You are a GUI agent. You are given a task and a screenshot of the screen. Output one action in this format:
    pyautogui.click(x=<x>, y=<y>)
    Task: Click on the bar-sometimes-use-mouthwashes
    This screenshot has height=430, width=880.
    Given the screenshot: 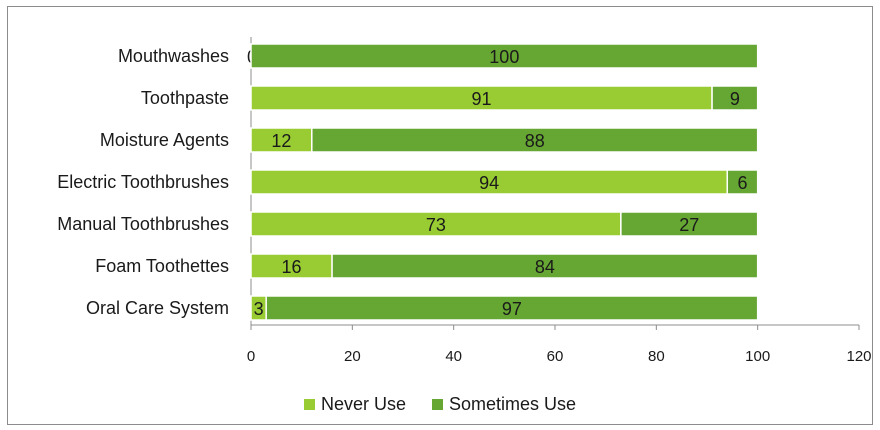 What is the action you would take?
    pyautogui.click(x=504, y=56)
    